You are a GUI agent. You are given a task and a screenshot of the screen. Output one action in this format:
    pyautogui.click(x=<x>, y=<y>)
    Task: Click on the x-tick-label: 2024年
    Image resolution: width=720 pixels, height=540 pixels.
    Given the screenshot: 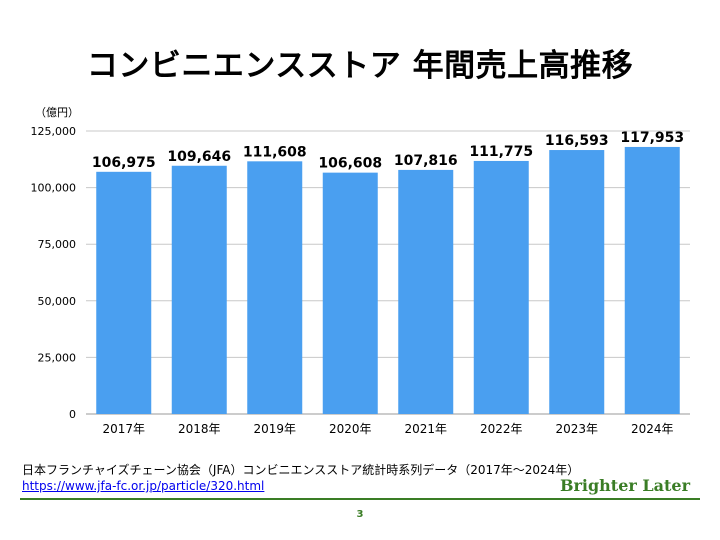 What is the action you would take?
    pyautogui.click(x=652, y=429)
    